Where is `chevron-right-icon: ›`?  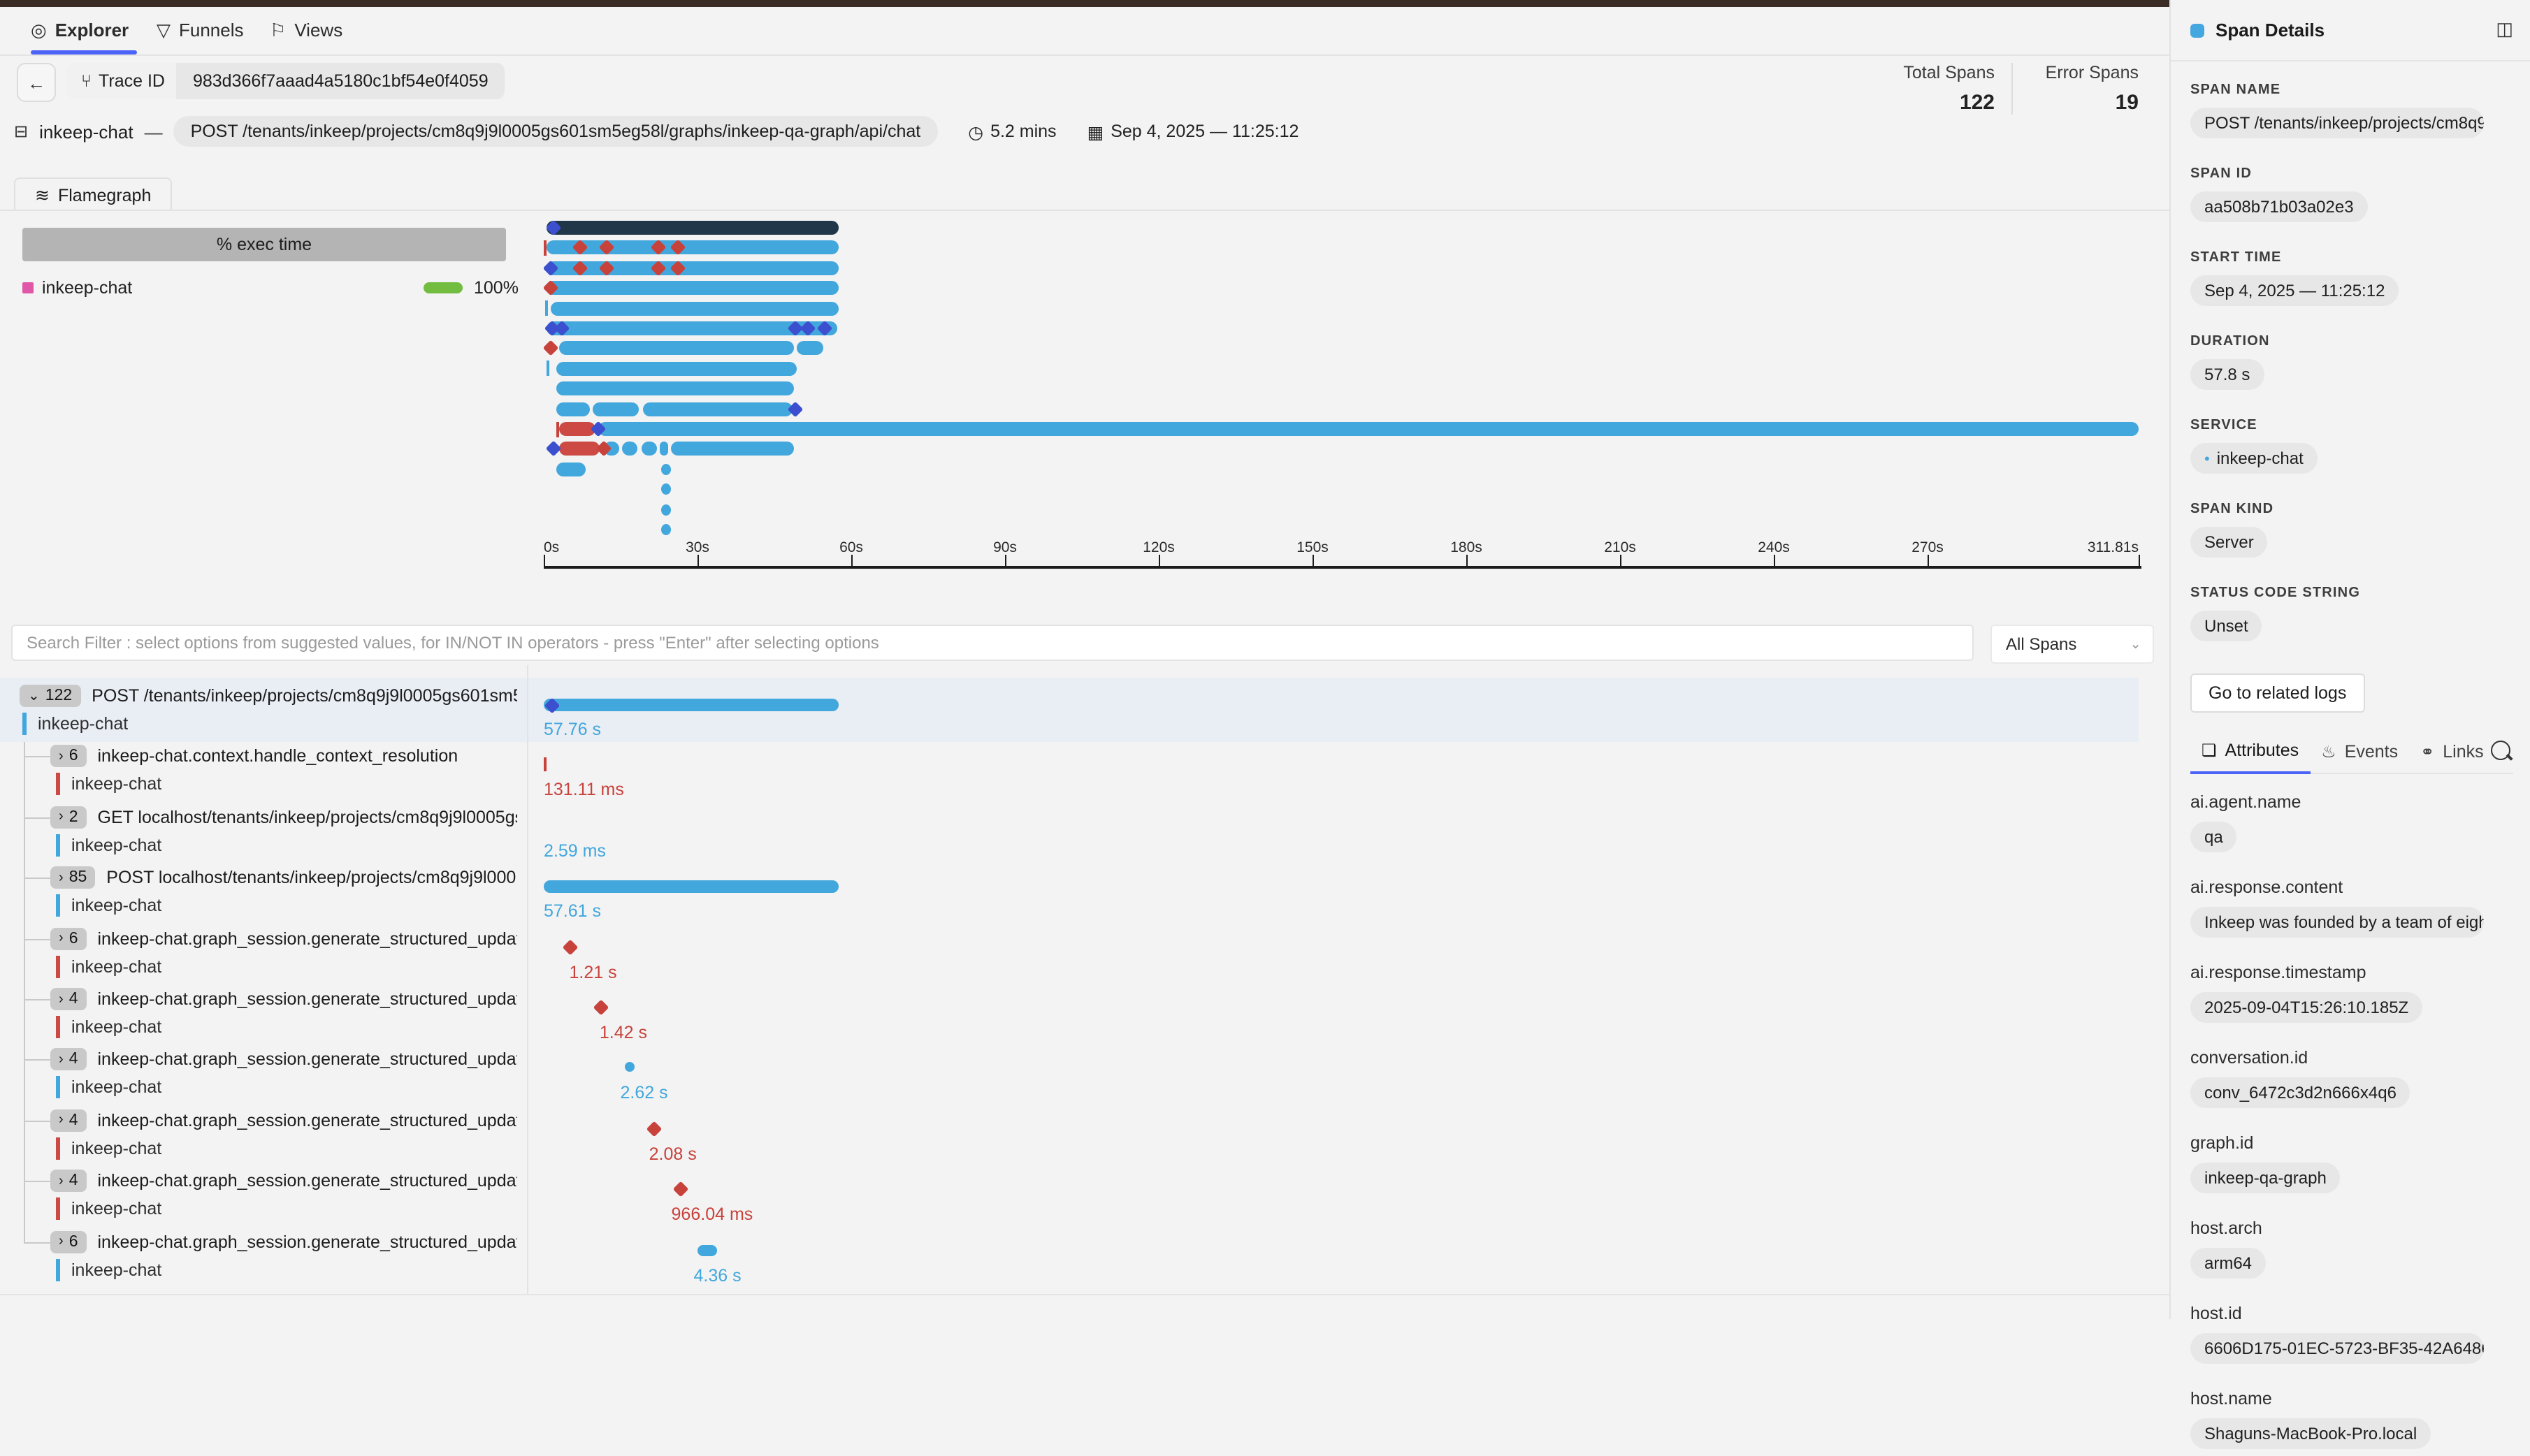
chevron-right-icon: › is located at coordinates (61, 817).